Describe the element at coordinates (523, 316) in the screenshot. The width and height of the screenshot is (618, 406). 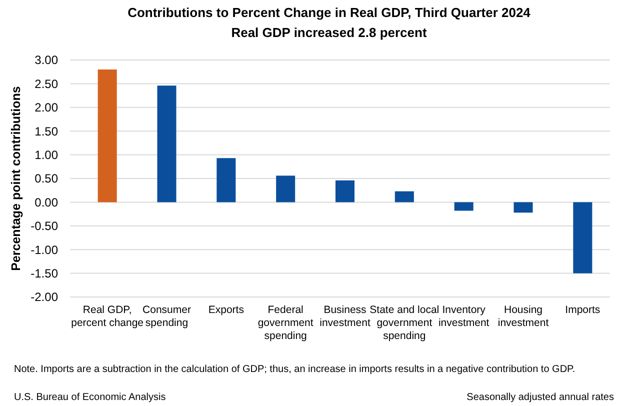
I see `x-tick-label: Housing investment` at that location.